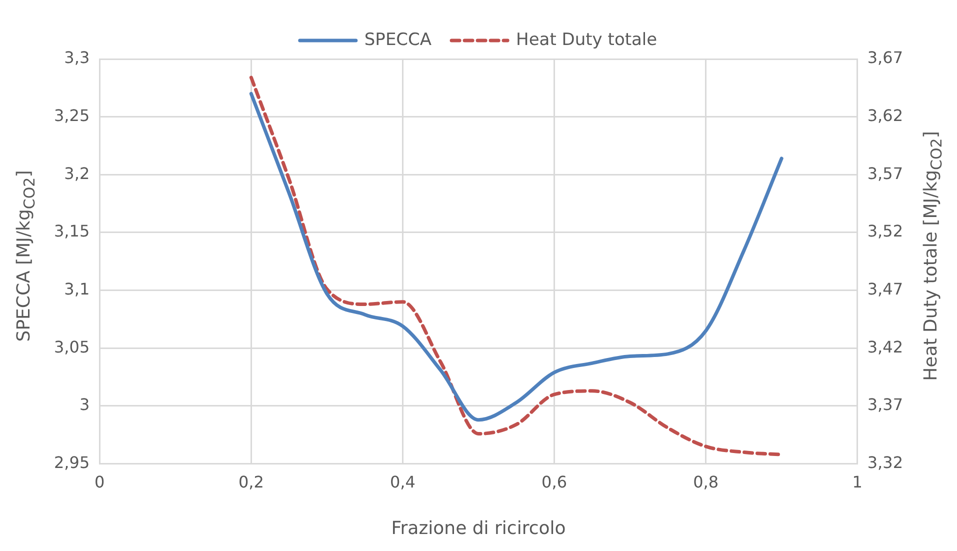  I want to click on x-tick-label: 0,6, so click(554, 482).